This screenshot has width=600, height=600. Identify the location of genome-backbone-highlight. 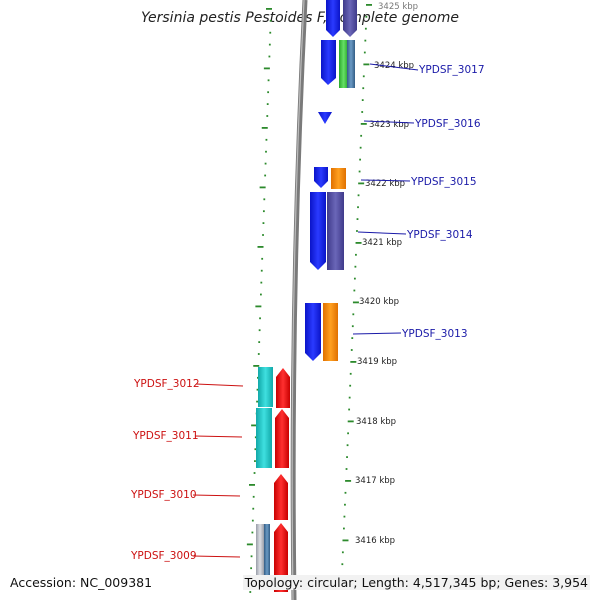
(298, 300).